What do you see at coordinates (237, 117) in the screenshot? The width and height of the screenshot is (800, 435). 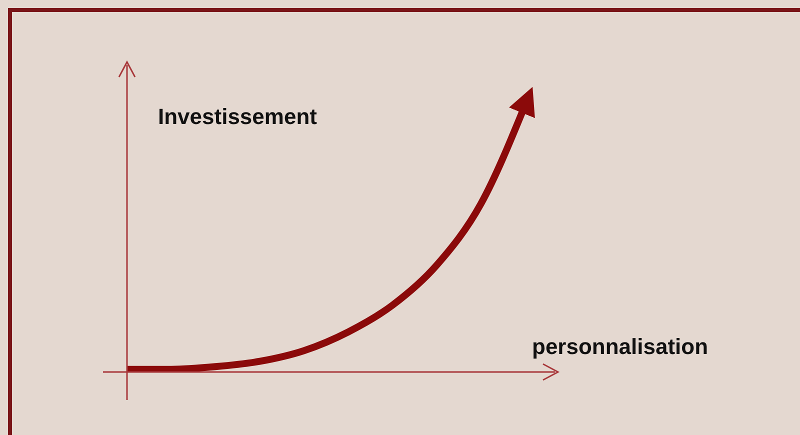 I see `y-axis-title: Investissement` at bounding box center [237, 117].